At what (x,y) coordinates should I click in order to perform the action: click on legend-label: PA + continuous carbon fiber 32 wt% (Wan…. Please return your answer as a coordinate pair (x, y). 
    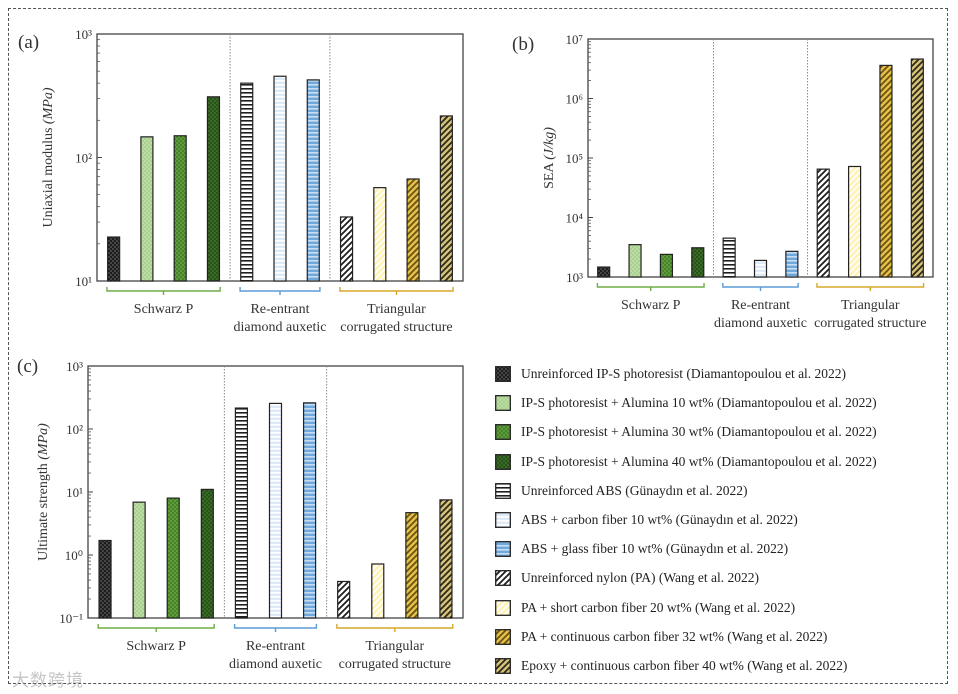
    Looking at the image, I should click on (674, 636).